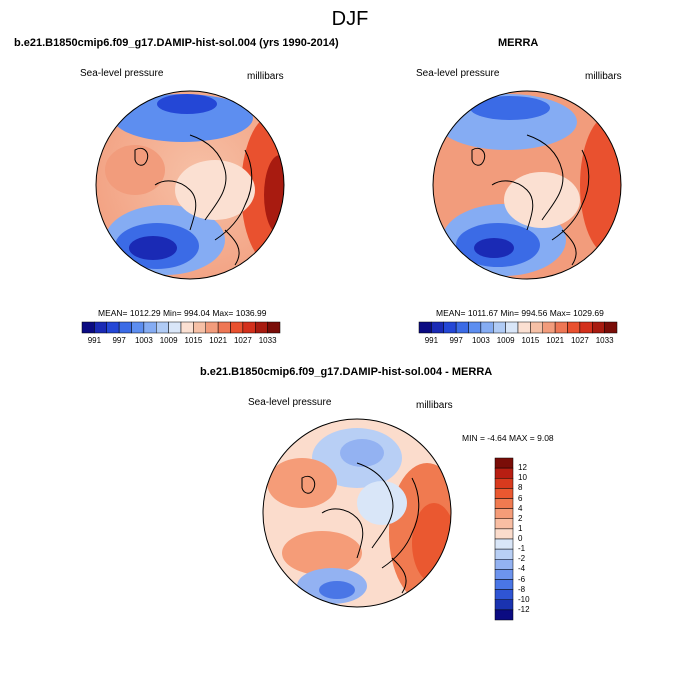 Image resolution: width=700 pixels, height=700 pixels. Describe the element at coordinates (267, 340) in the screenshot. I see `panel1-colorbar-tick-label: 1033` at that location.